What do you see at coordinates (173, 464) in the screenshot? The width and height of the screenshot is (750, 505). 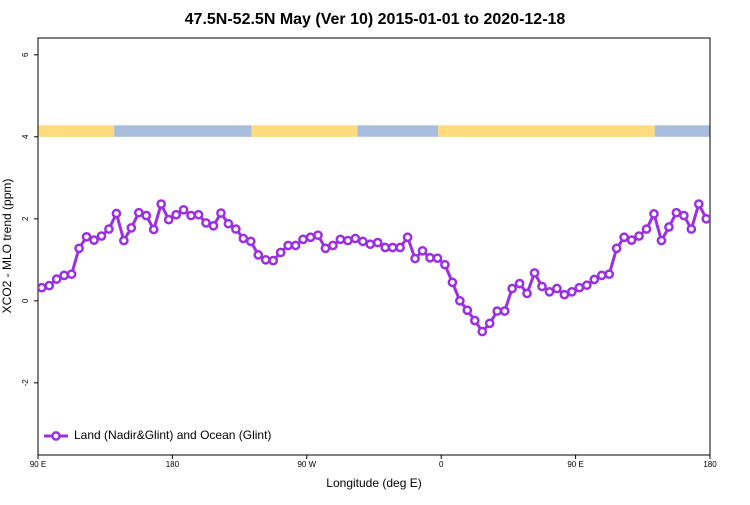 I see `x-tick-label: 180` at bounding box center [173, 464].